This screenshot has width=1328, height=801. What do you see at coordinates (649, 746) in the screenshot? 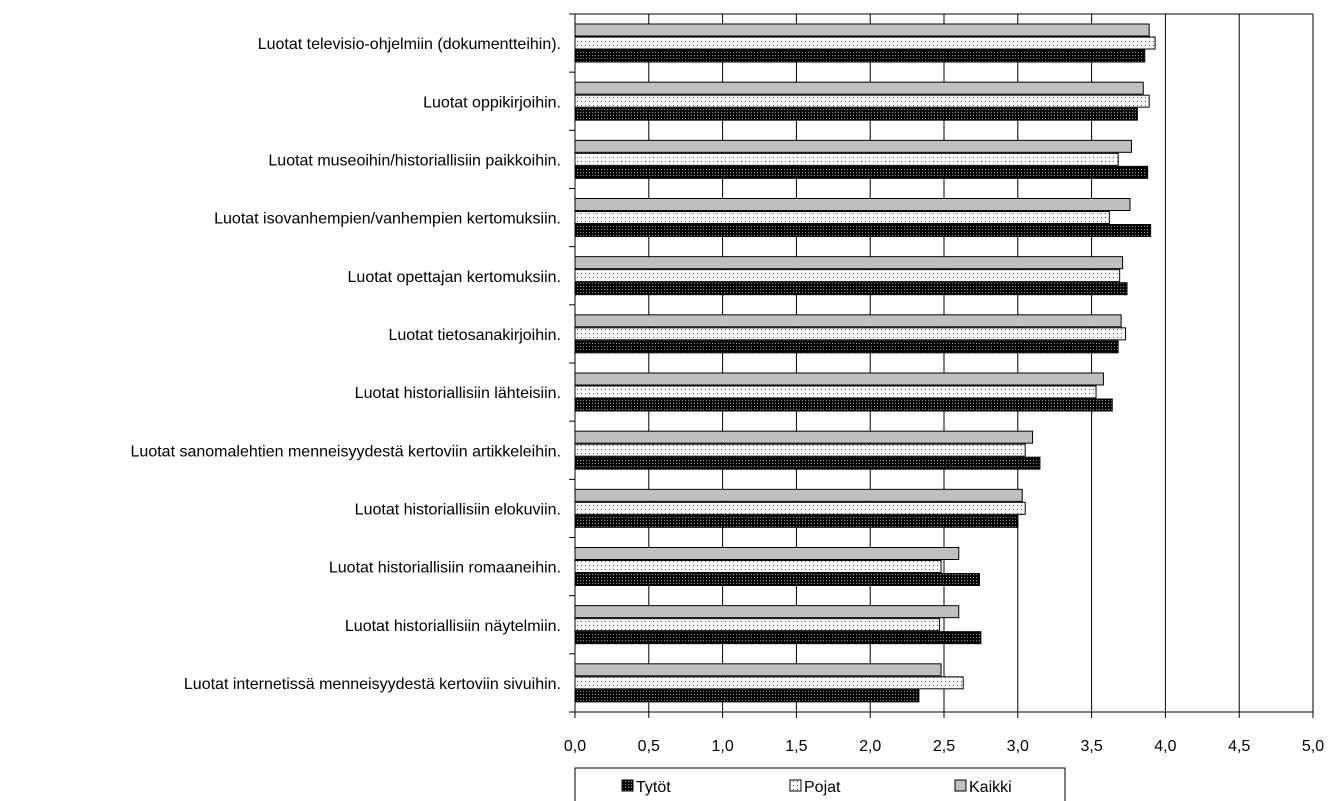
I see `x-tick-label: 0,5` at bounding box center [649, 746].